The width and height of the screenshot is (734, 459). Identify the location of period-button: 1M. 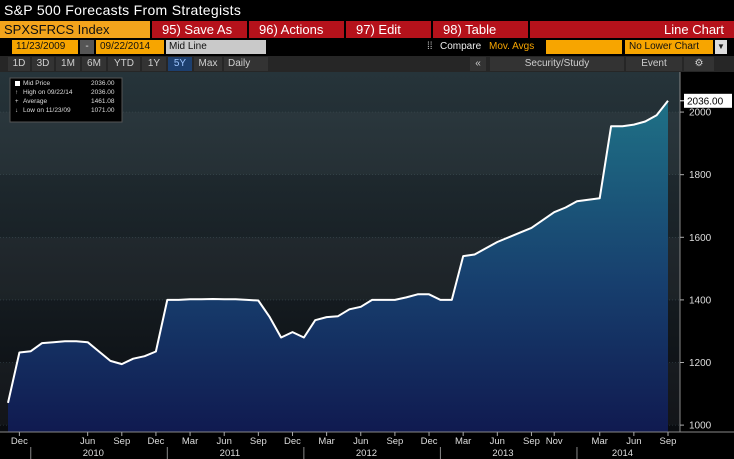
(68, 64).